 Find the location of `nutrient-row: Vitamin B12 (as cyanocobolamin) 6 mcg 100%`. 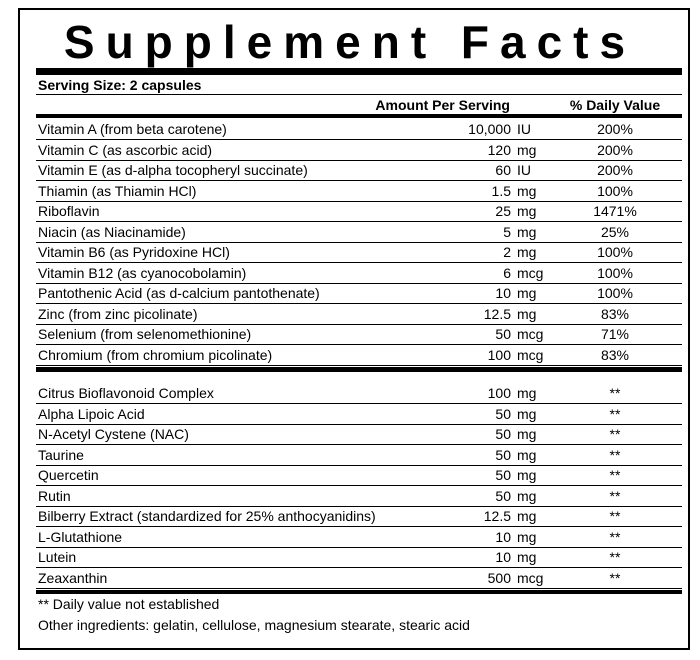

nutrient-row: Vitamin B12 (as cyanocobolamin) 6 mcg 100% is located at coordinates (359, 273).